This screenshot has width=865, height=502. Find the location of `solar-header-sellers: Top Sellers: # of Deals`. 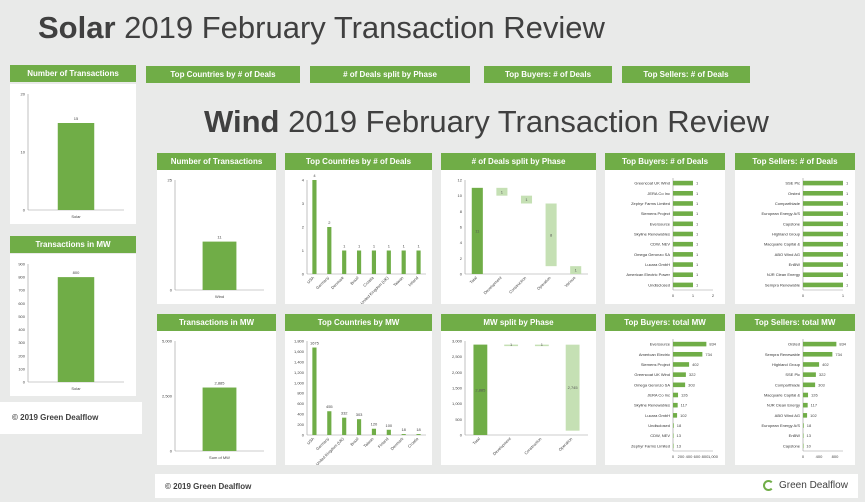

solar-header-sellers: Top Sellers: # of Deals is located at coordinates (686, 74).